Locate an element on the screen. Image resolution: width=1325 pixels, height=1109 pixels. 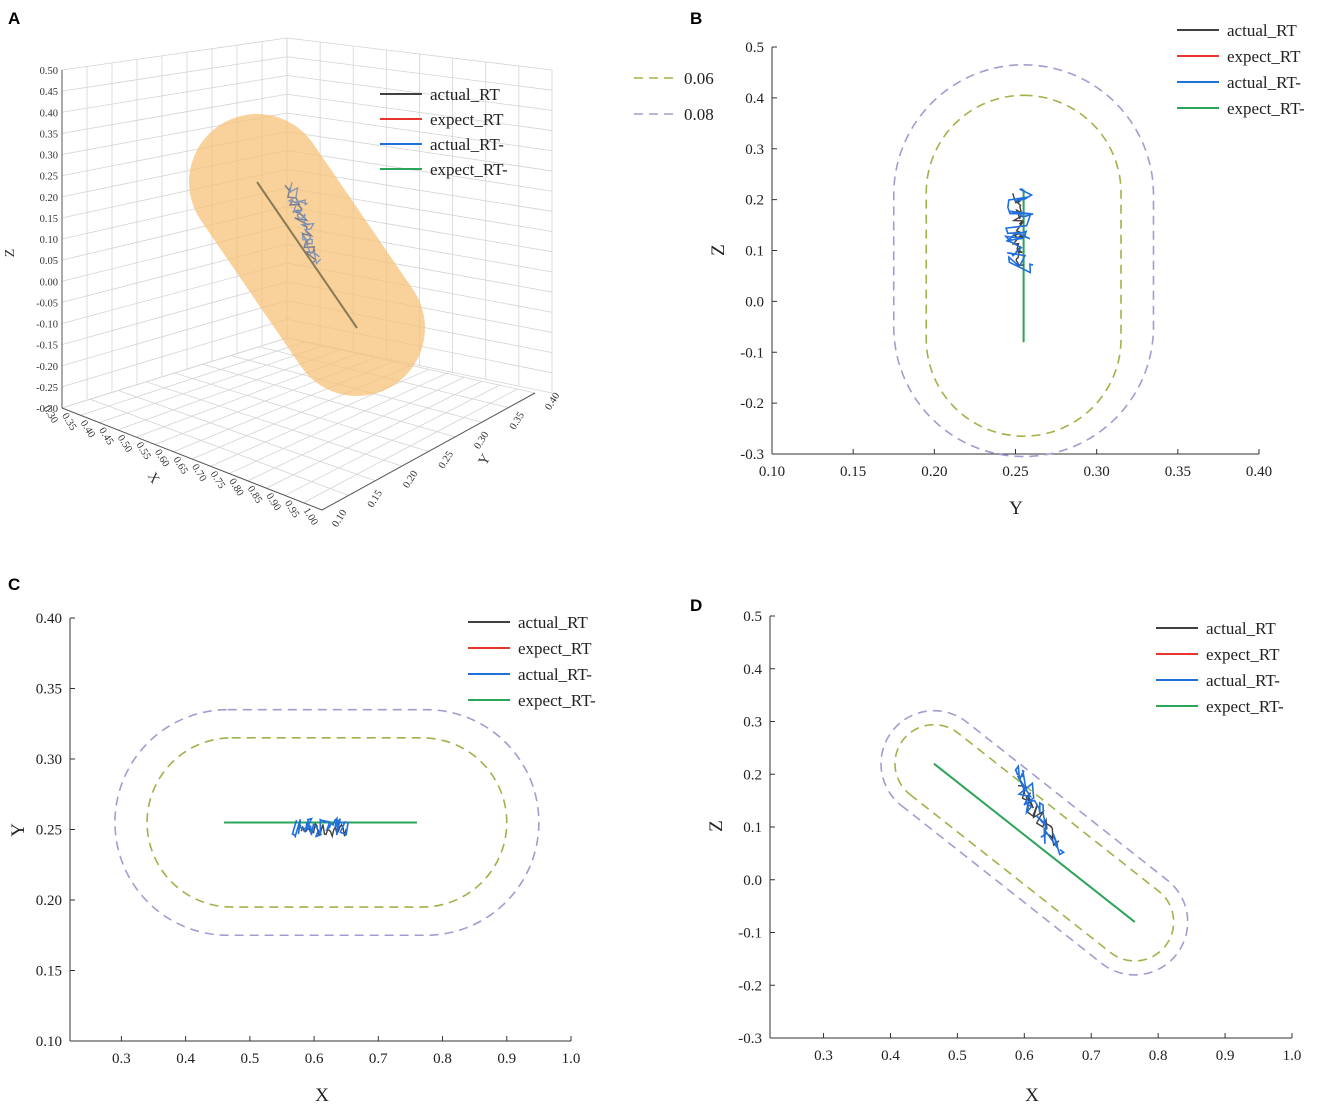
c-y-axis-label: Y is located at coordinates (18, 830).